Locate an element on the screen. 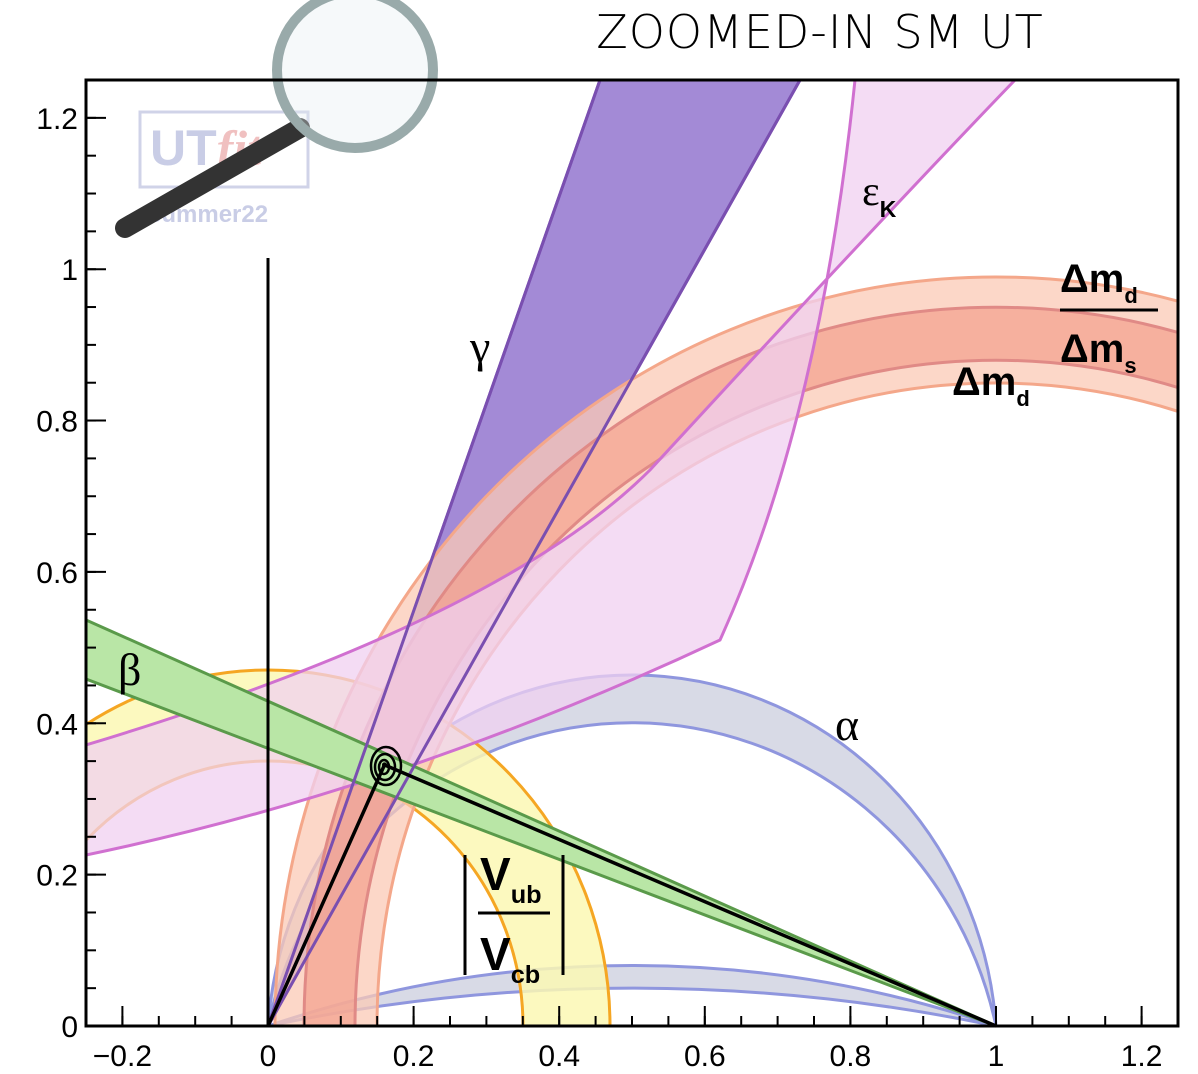  annotation-sub: cb is located at coordinates (526, 975).